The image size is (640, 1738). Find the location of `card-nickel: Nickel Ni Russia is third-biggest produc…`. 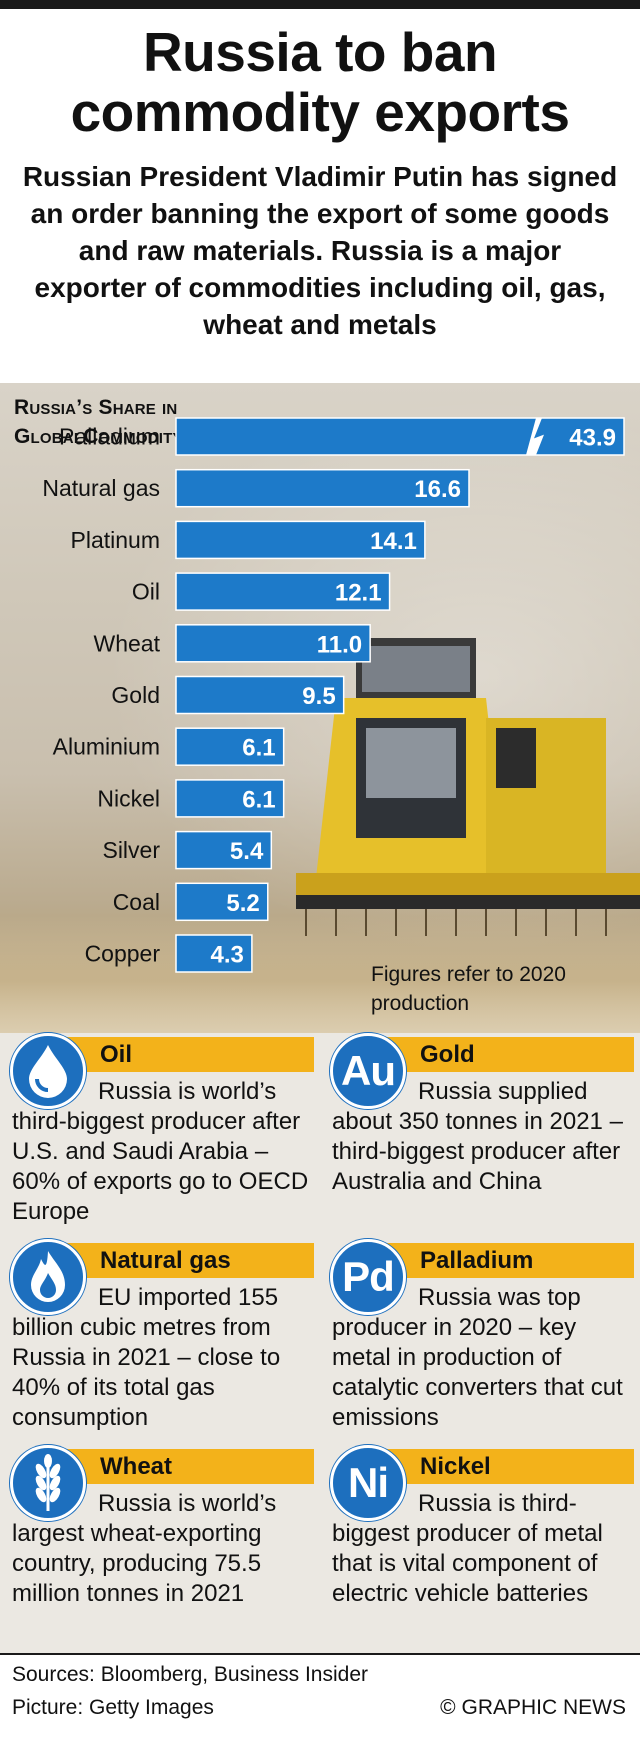

card-nickel: Nickel Ni Russia is third-biggest produc… is located at coordinates (480, 1547).